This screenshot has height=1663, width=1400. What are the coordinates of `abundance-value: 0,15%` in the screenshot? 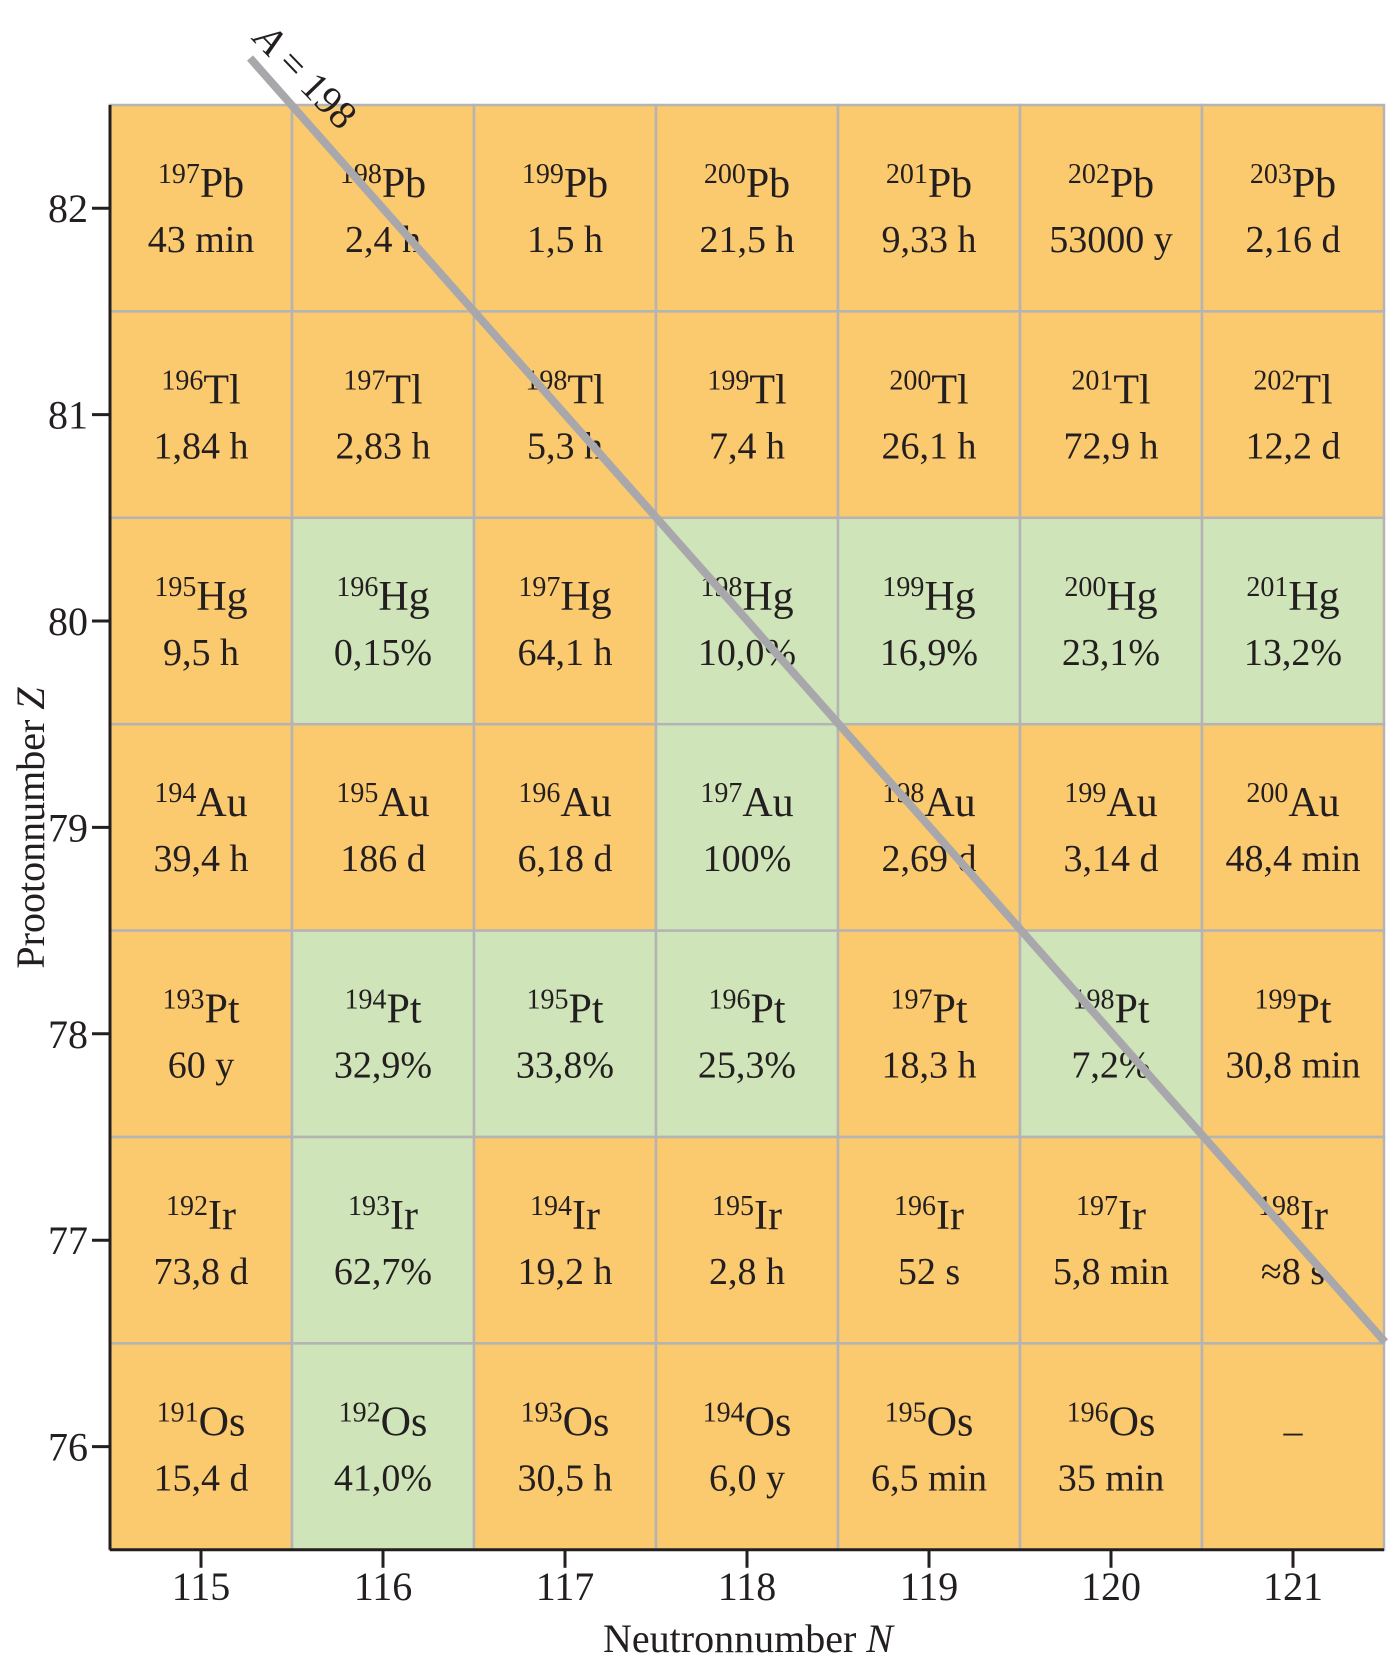 It's located at (383, 653).